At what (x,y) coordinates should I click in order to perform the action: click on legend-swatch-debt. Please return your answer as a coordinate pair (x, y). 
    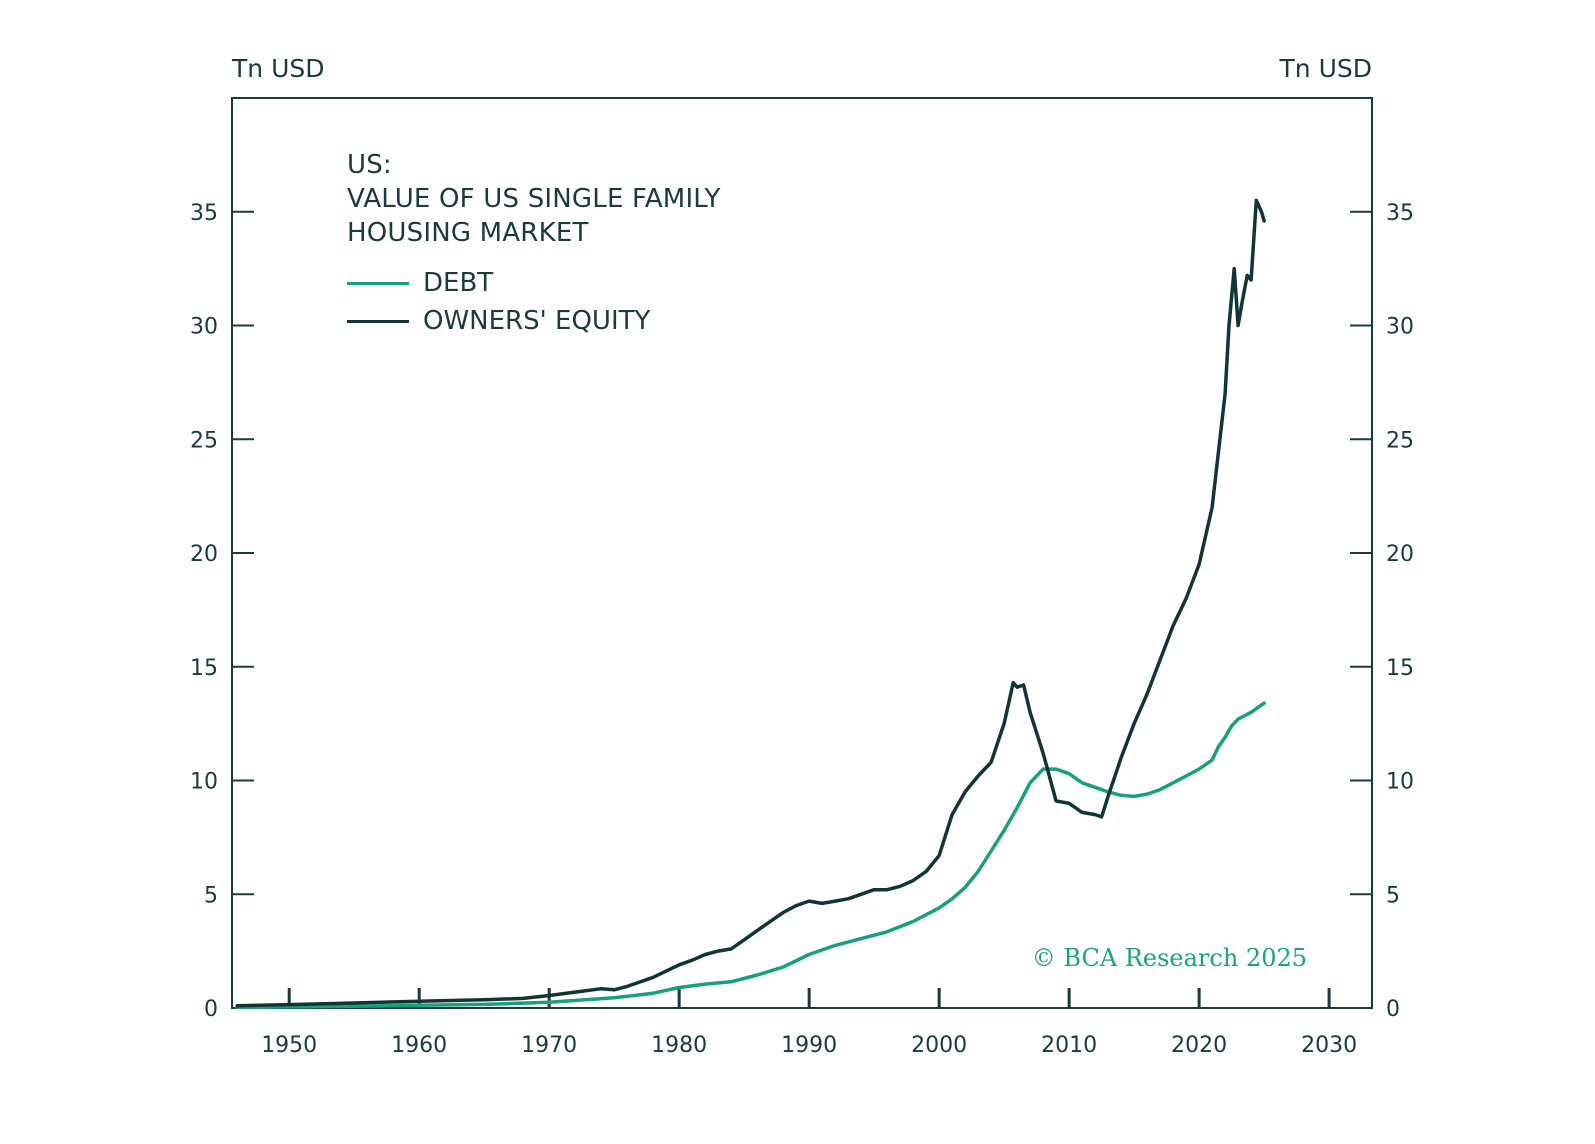
    Looking at the image, I should click on (378, 283).